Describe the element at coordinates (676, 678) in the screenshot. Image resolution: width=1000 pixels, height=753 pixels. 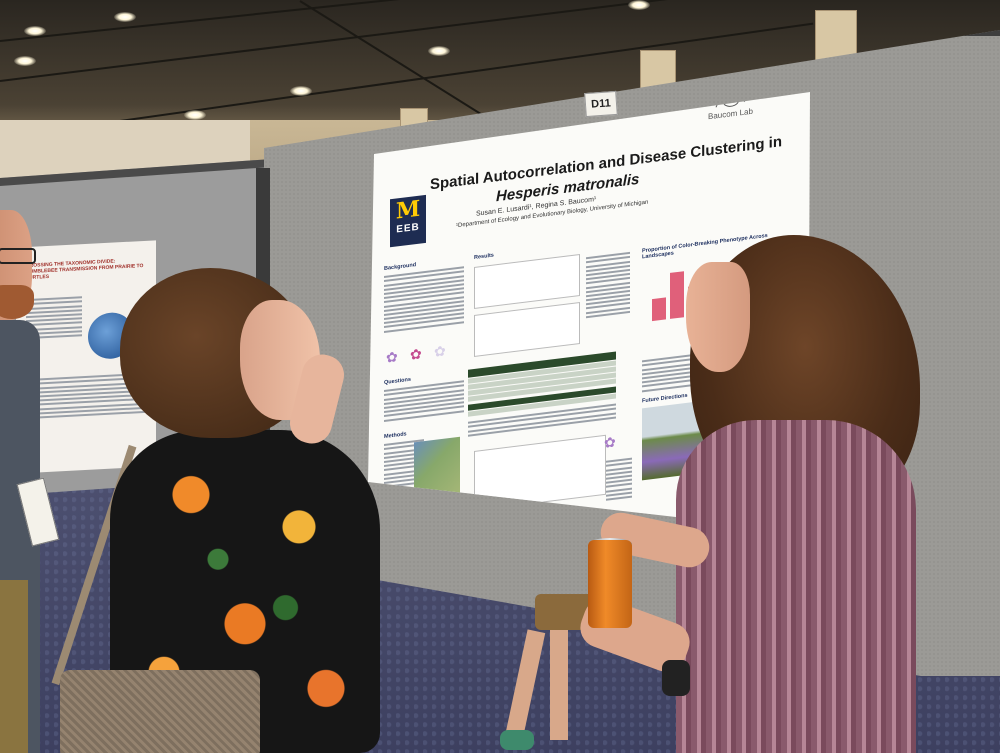
I see `wristwatch-icon` at that location.